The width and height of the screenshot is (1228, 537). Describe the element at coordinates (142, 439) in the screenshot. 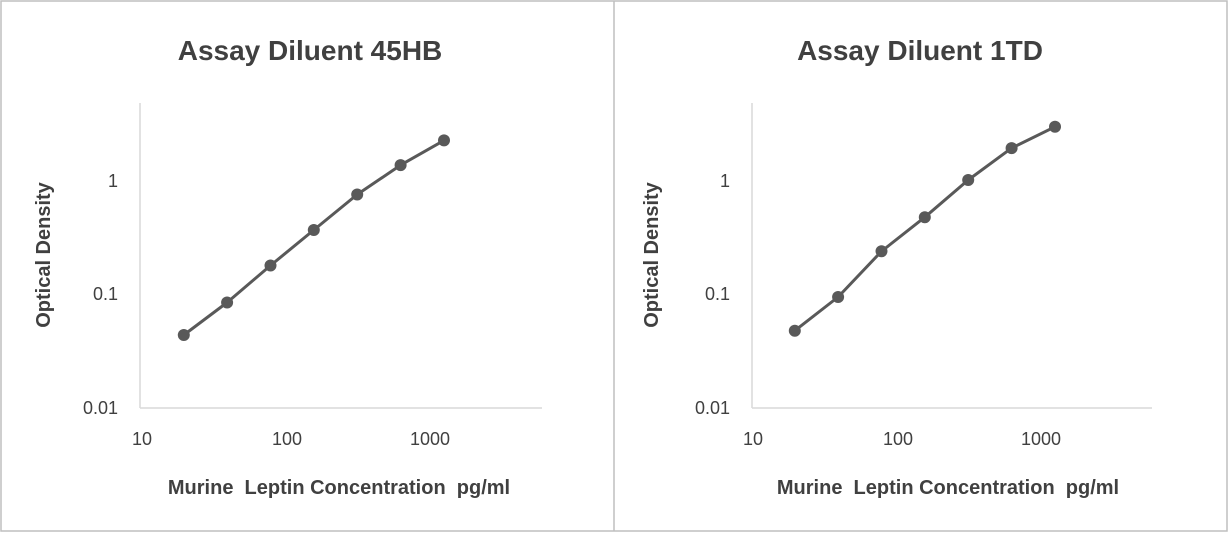

I see `x-tick-label-1-10: 10` at that location.